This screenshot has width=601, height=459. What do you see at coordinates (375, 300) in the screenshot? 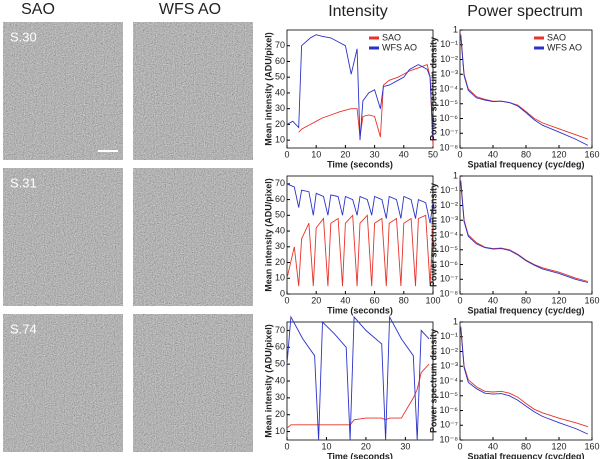
I see `x-tick-label: 60` at bounding box center [375, 300].